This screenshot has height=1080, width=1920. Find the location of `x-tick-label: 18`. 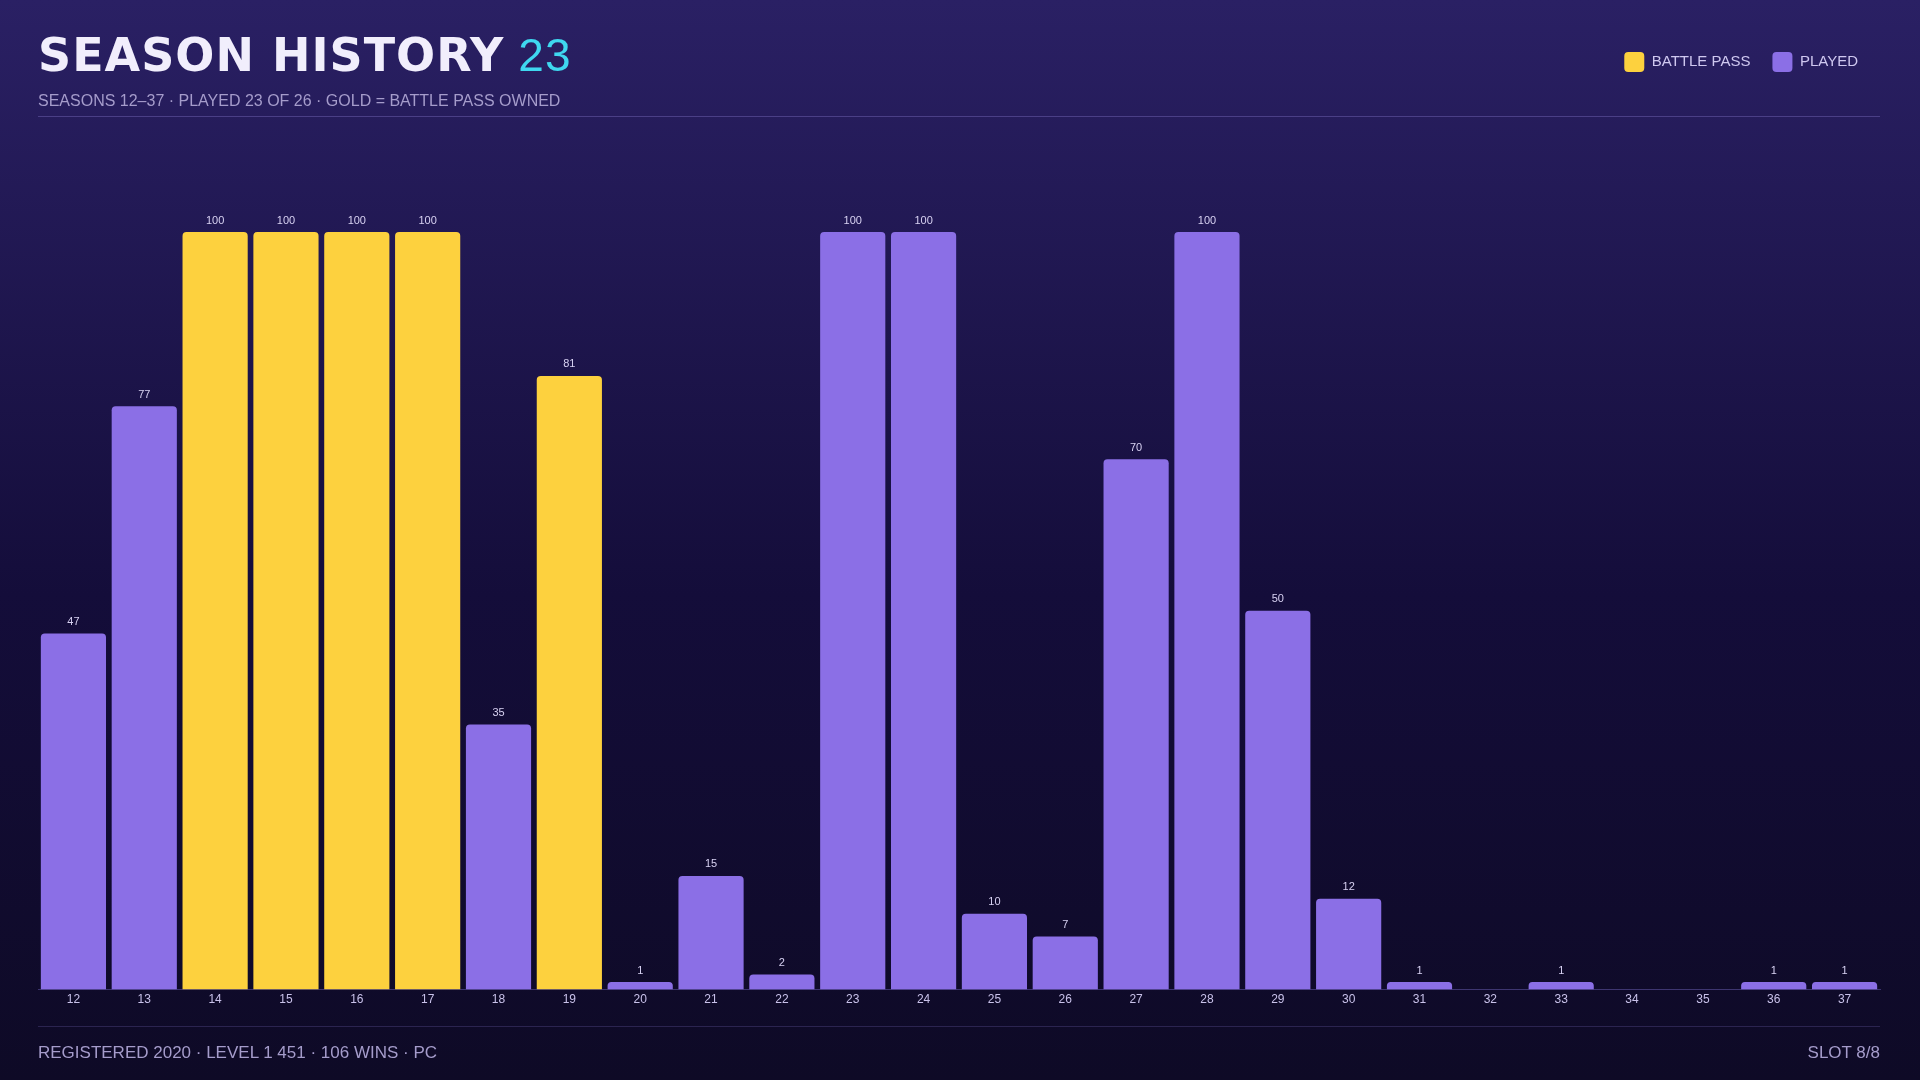

x-tick-label: 18 is located at coordinates (498, 999).